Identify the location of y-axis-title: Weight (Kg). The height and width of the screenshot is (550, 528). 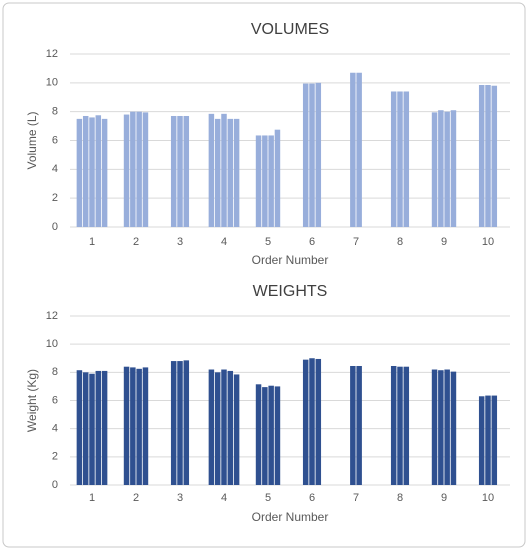
(32, 400).